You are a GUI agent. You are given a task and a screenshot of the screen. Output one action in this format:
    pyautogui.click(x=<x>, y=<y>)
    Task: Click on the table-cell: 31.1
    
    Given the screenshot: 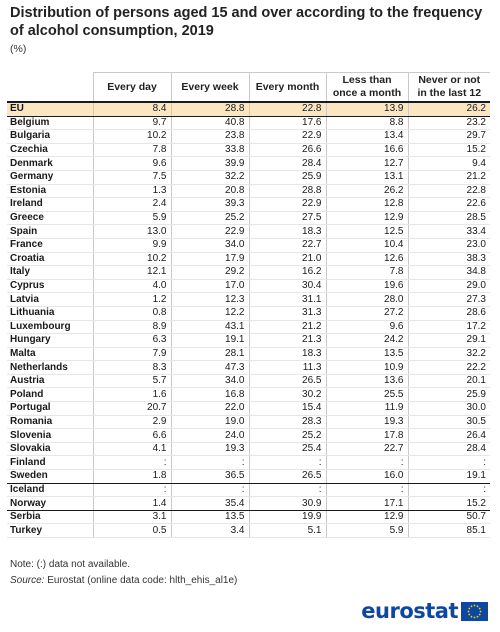 What is the action you would take?
    pyautogui.click(x=287, y=299)
    